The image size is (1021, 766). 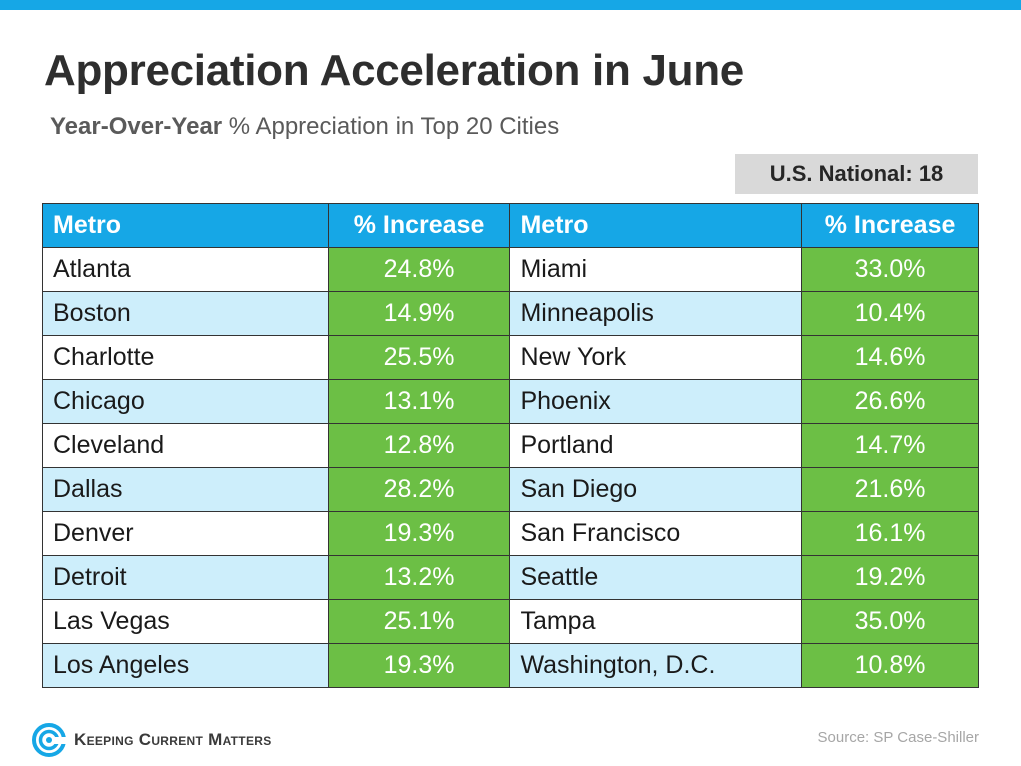 What do you see at coordinates (656, 357) in the screenshot?
I see `metro-cell: New York` at bounding box center [656, 357].